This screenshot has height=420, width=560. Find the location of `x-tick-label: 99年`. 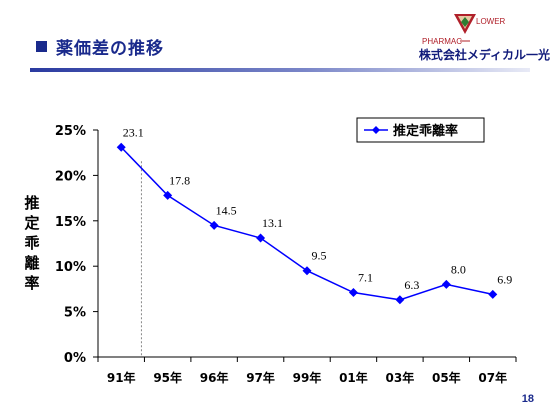

x-tick-label: 99年 is located at coordinates (307, 377).